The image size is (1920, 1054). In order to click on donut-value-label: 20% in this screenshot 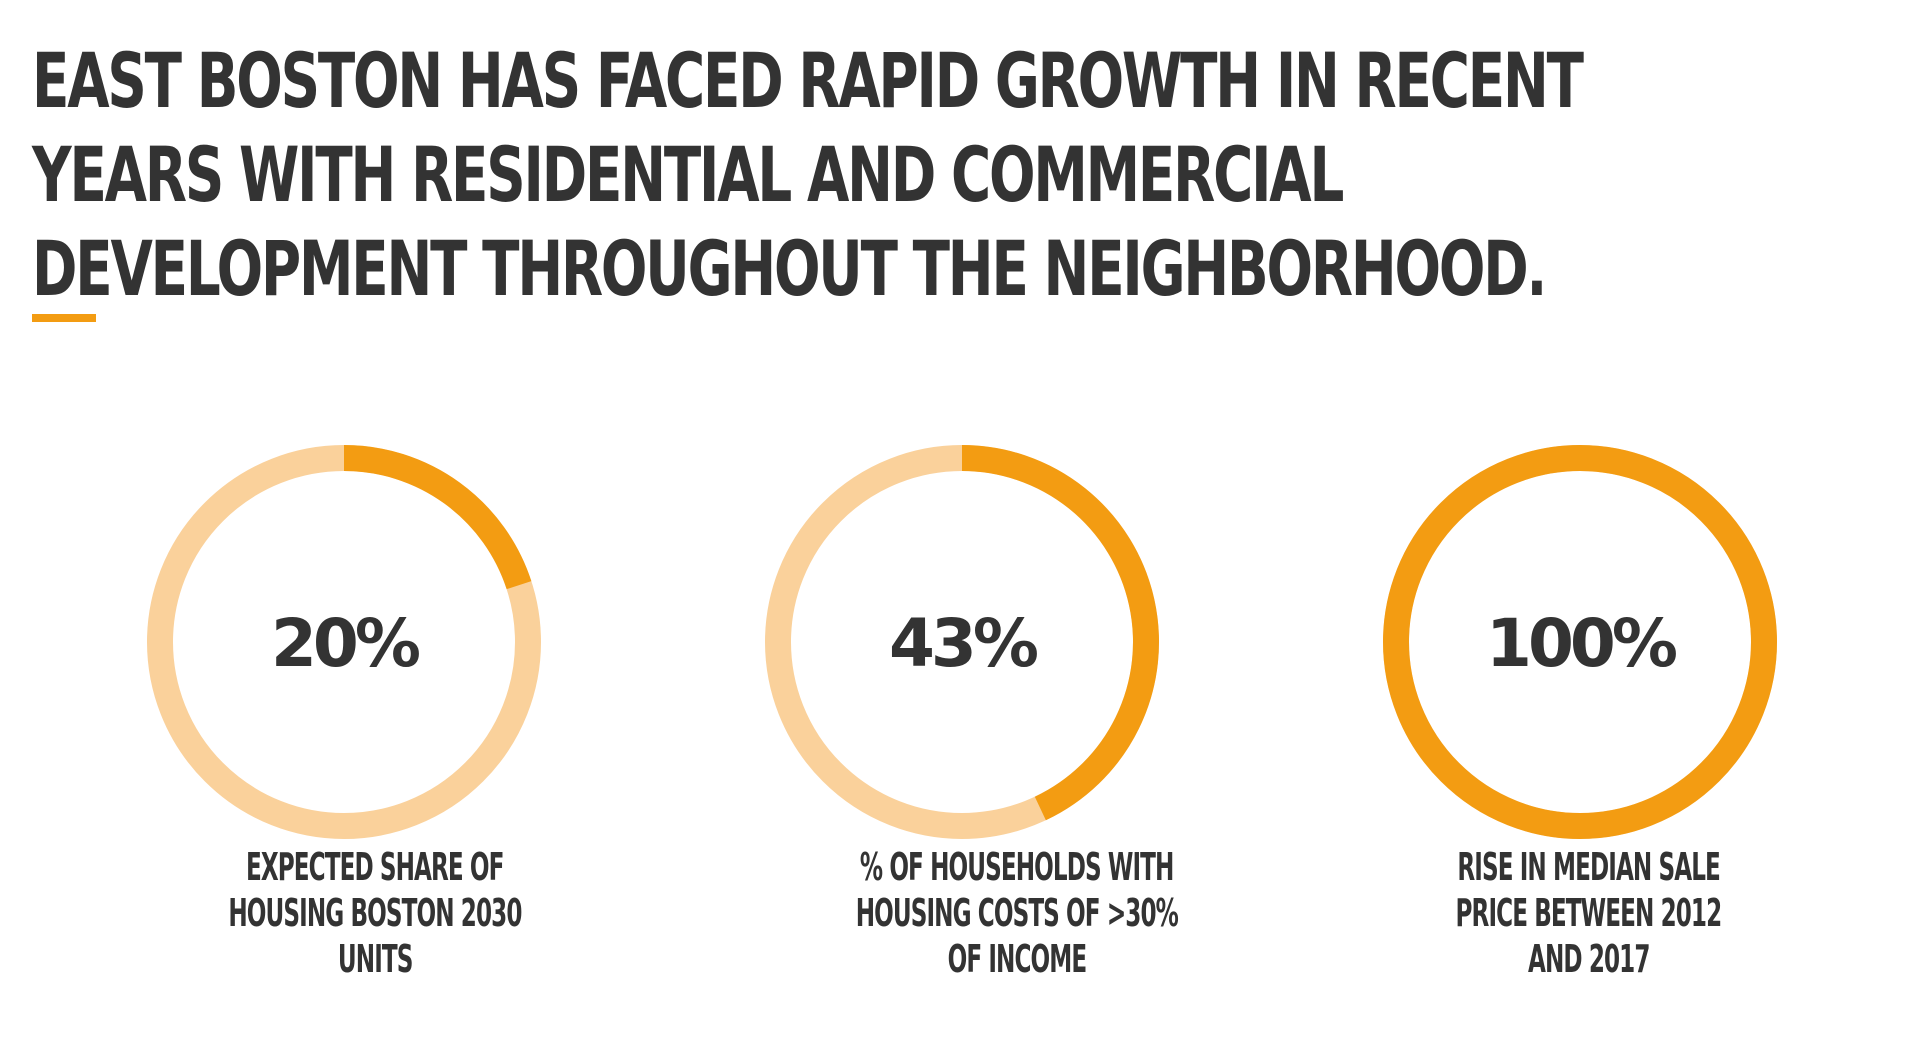, I will do `click(345, 643)`.